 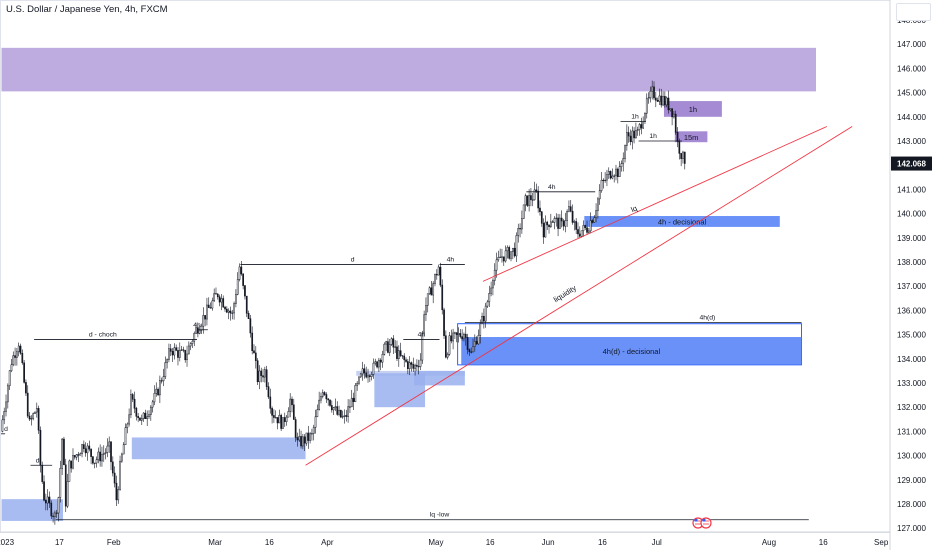 What do you see at coordinates (911, 286) in the screenshot?
I see `y-tick-label: 137.000` at bounding box center [911, 286].